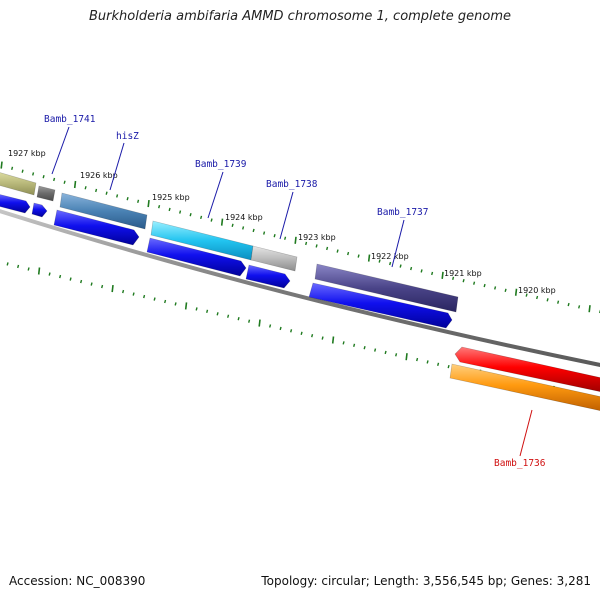  What do you see at coordinates (27, 153) in the screenshot?
I see `kbp-label-1927: 1927 kbp` at bounding box center [27, 153].